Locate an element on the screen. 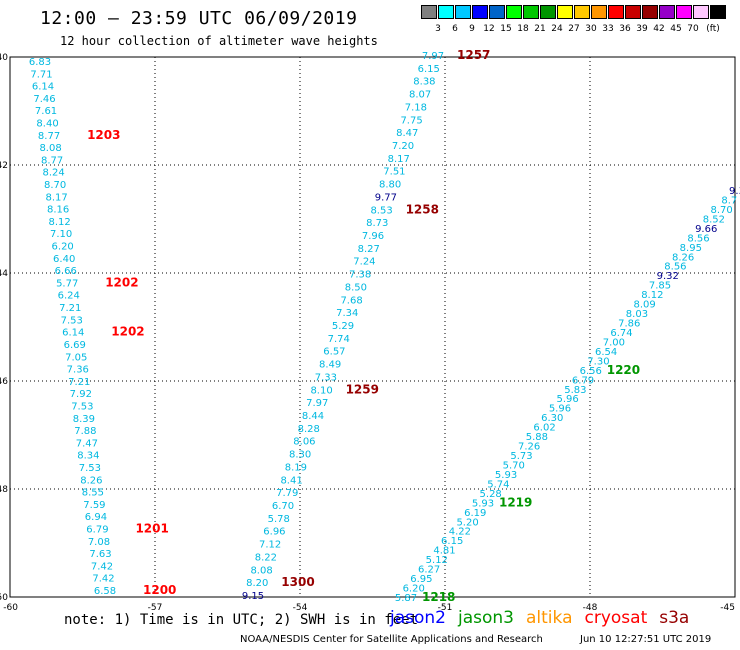 The image size is (740, 650). wave-height-label: 7.26 is located at coordinates (529, 447).